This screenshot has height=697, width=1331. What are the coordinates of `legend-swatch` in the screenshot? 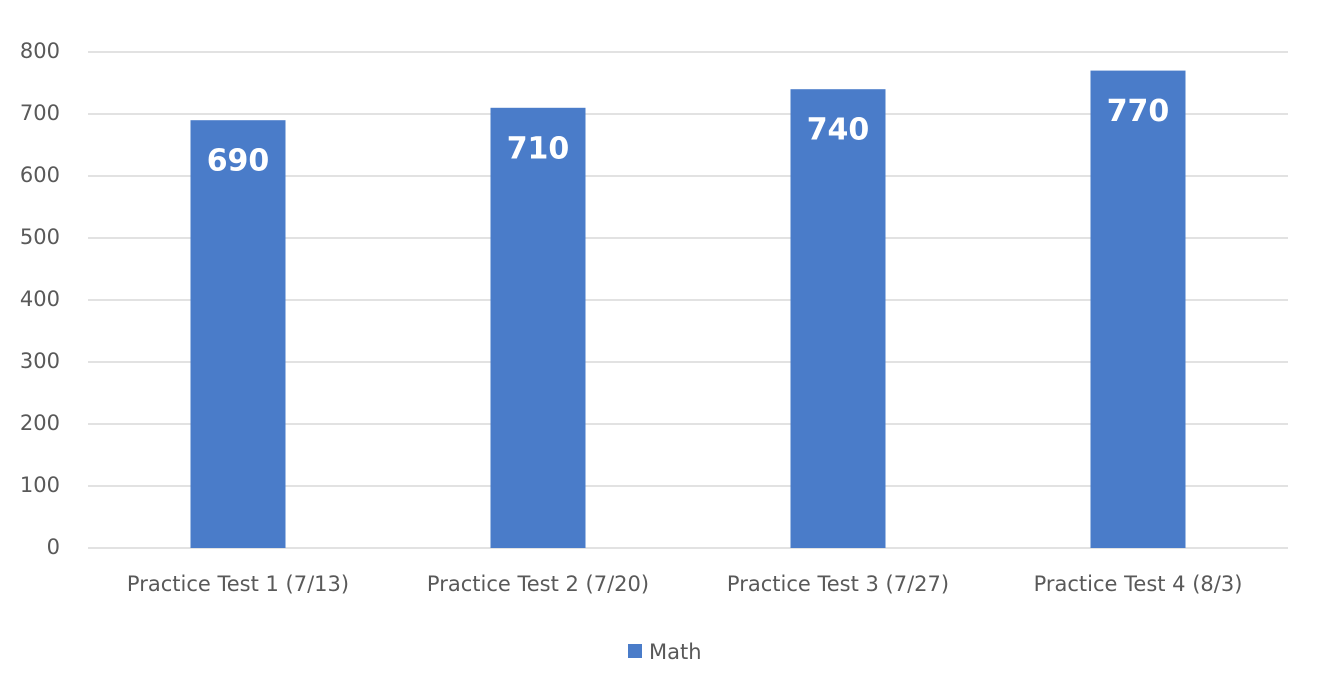 It's located at (635, 651).